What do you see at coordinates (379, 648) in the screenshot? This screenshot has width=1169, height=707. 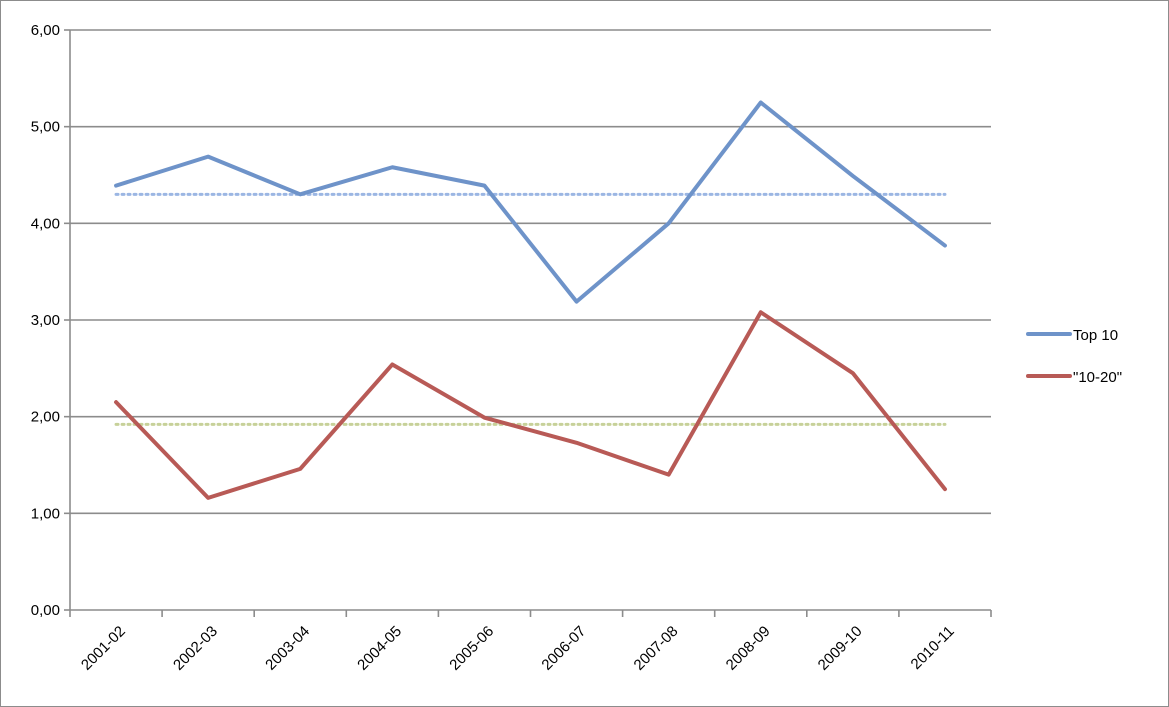 I see `x-tick-label: 2004-05` at bounding box center [379, 648].